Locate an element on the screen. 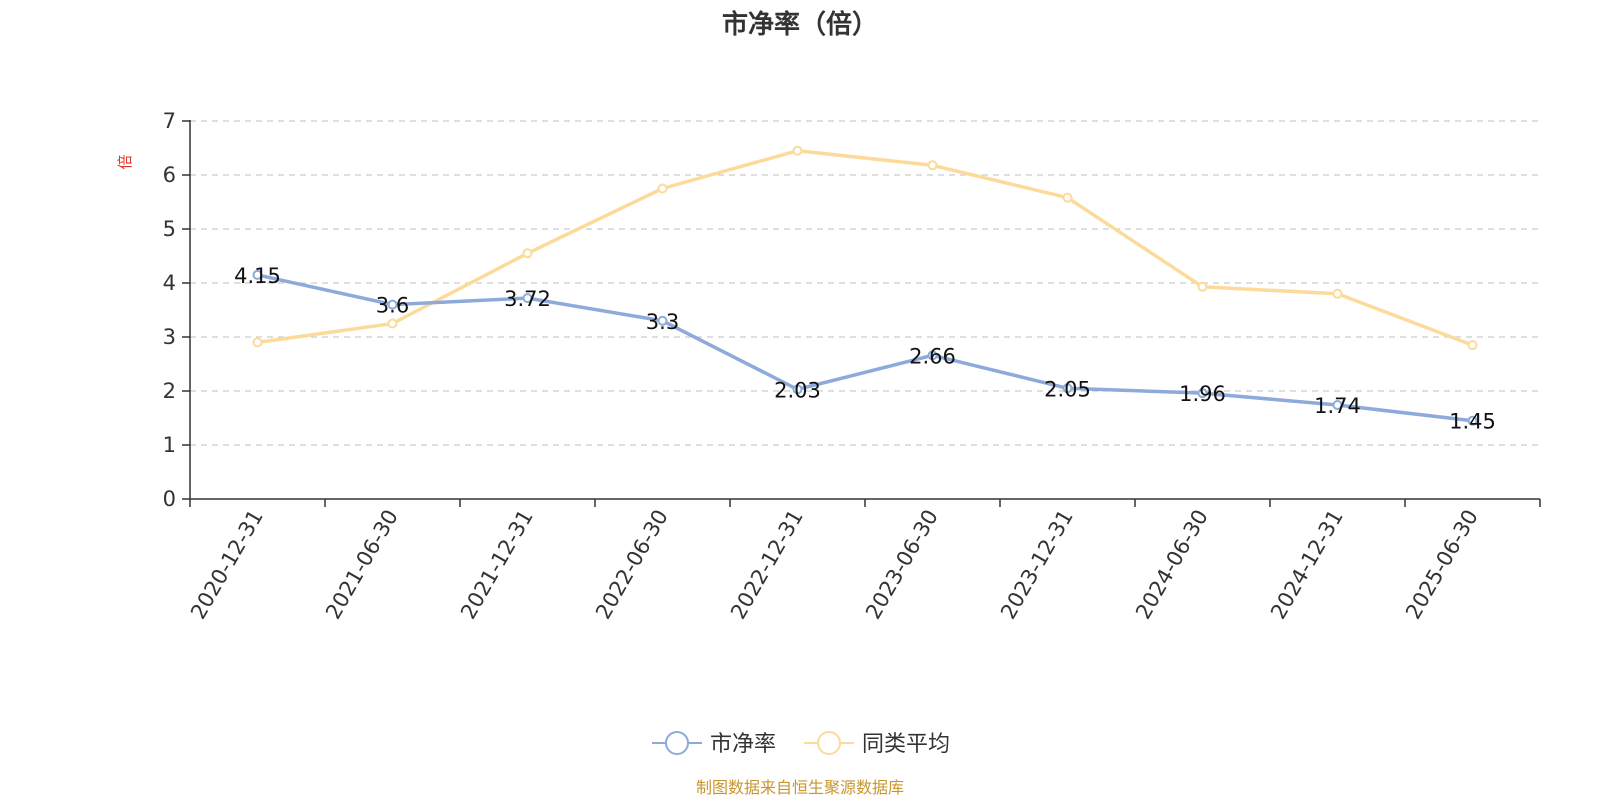 The image size is (1600, 800). y-tick-label: 7 is located at coordinates (169, 121).